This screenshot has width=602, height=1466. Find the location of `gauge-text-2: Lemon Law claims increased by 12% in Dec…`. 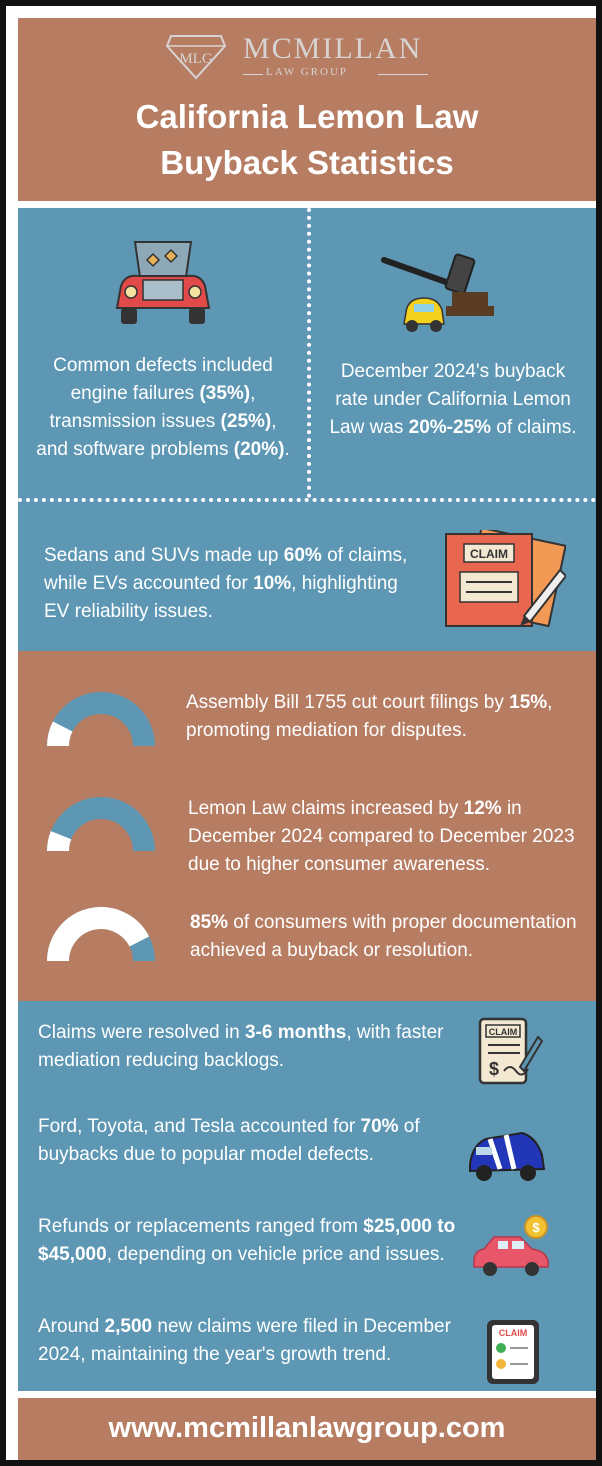

gauge-text-2: Lemon Law claims increased by 12% in Dec… is located at coordinates (390, 837).